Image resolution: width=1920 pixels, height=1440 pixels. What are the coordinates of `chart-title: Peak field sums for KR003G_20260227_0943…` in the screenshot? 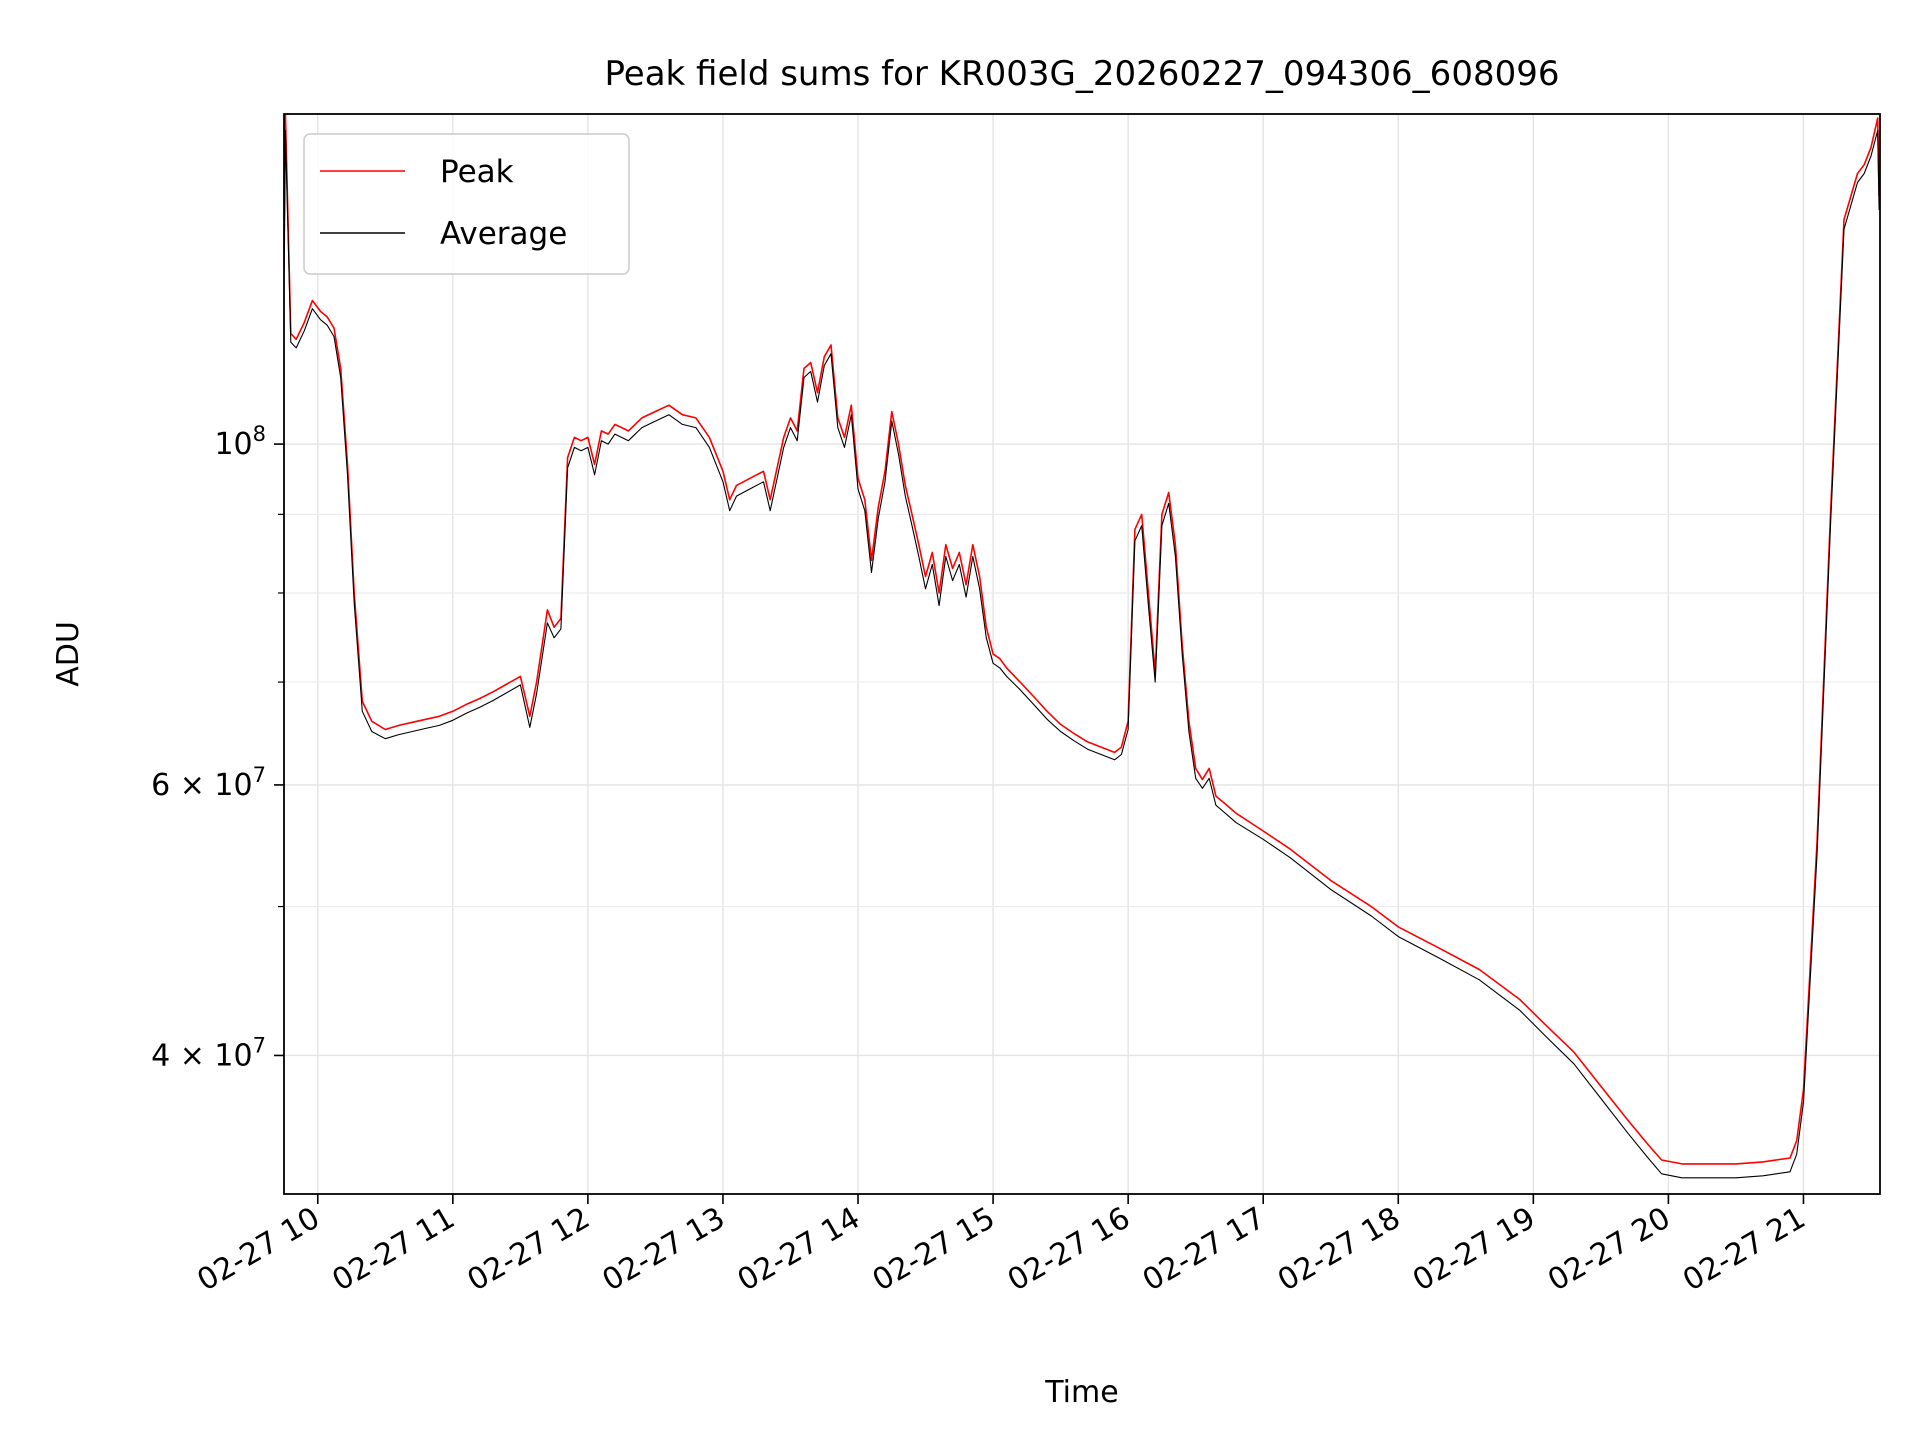 It's located at (1082, 74).